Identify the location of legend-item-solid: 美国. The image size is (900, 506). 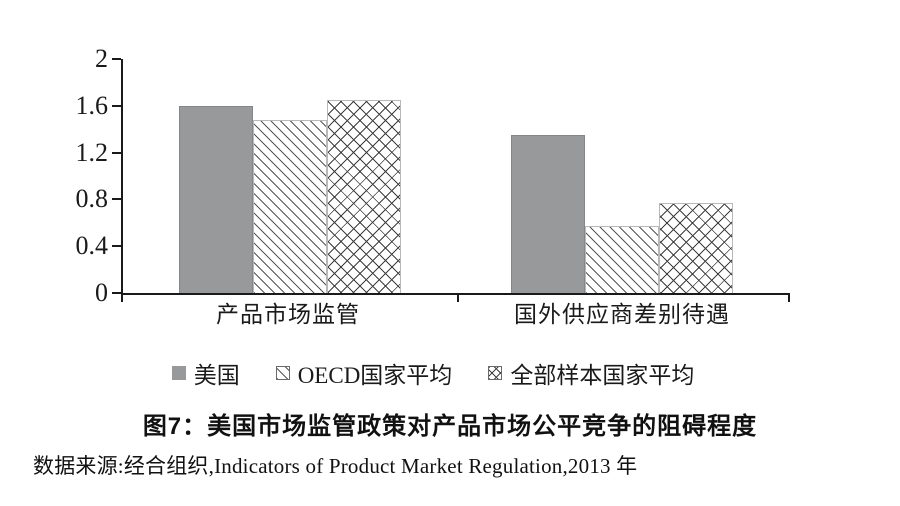
(205, 373).